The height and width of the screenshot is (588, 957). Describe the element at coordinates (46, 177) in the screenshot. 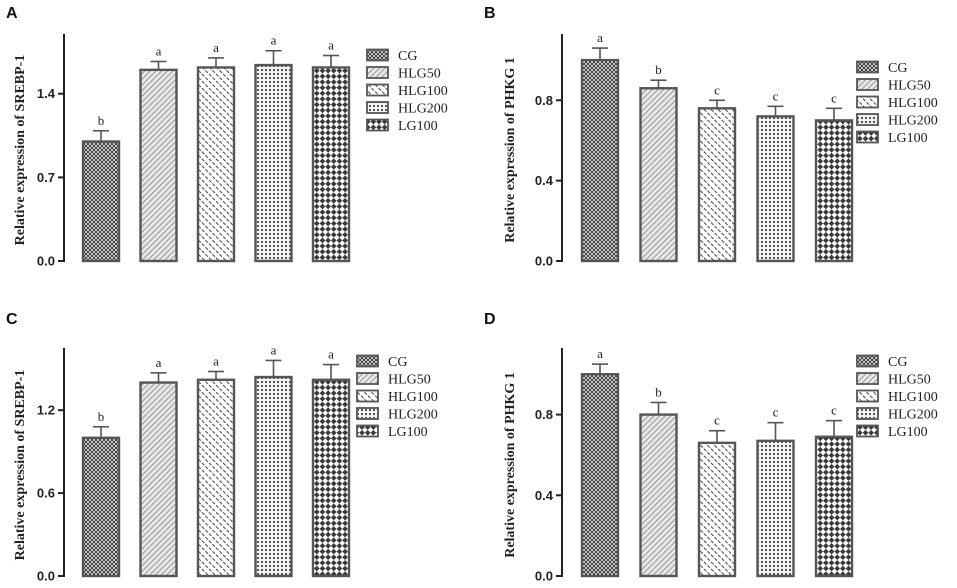

I see `y-tick-label: 0.7` at that location.